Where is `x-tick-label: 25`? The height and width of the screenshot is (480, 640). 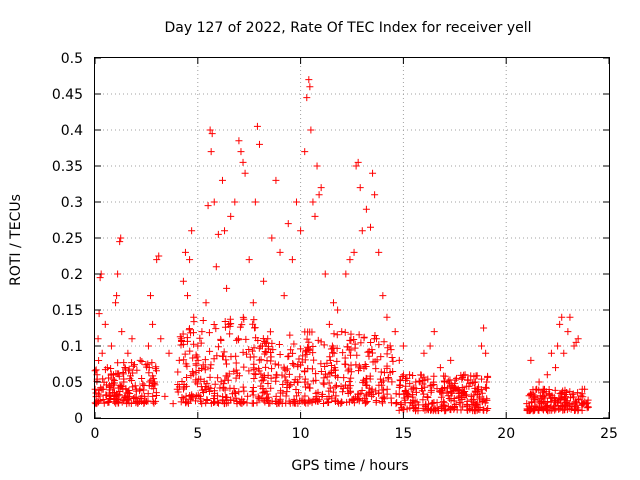
x-tick-label: 25 is located at coordinates (609, 434).